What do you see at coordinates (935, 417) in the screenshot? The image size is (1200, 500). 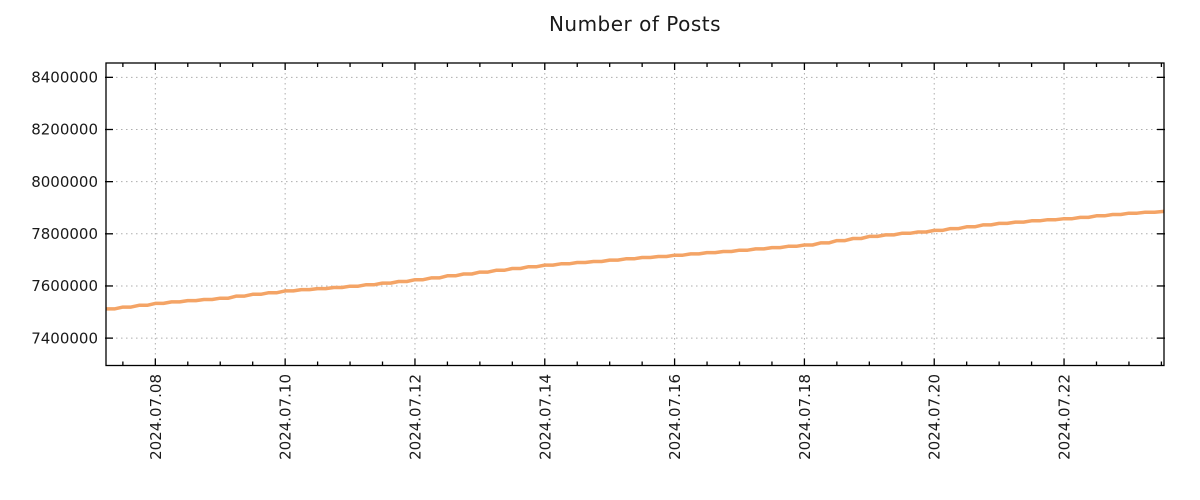 I see `x-tick-label: 2024.07.20` at bounding box center [935, 417].